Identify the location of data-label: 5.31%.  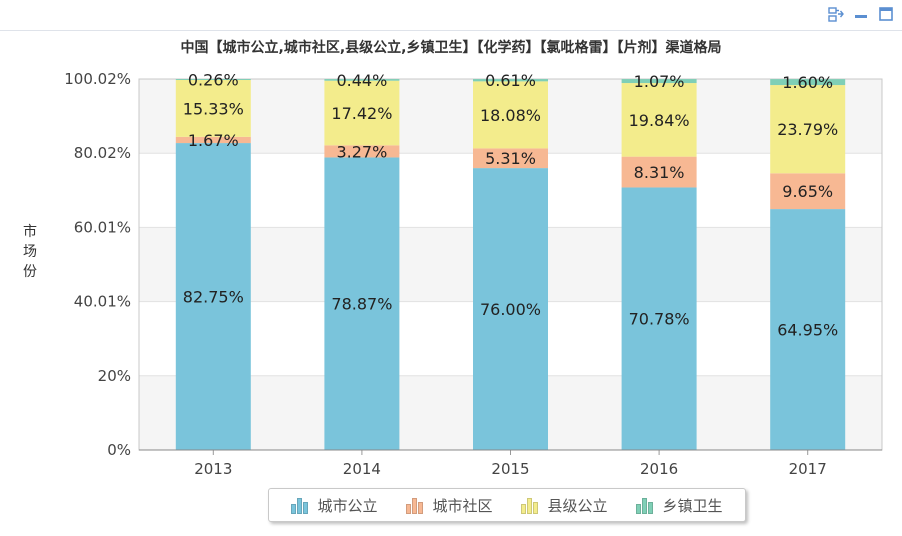
(510, 158).